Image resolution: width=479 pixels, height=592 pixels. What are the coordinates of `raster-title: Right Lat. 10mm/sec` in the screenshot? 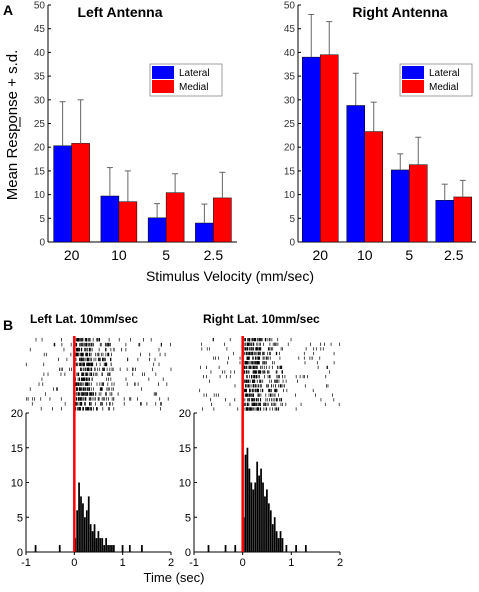 It's located at (261, 319).